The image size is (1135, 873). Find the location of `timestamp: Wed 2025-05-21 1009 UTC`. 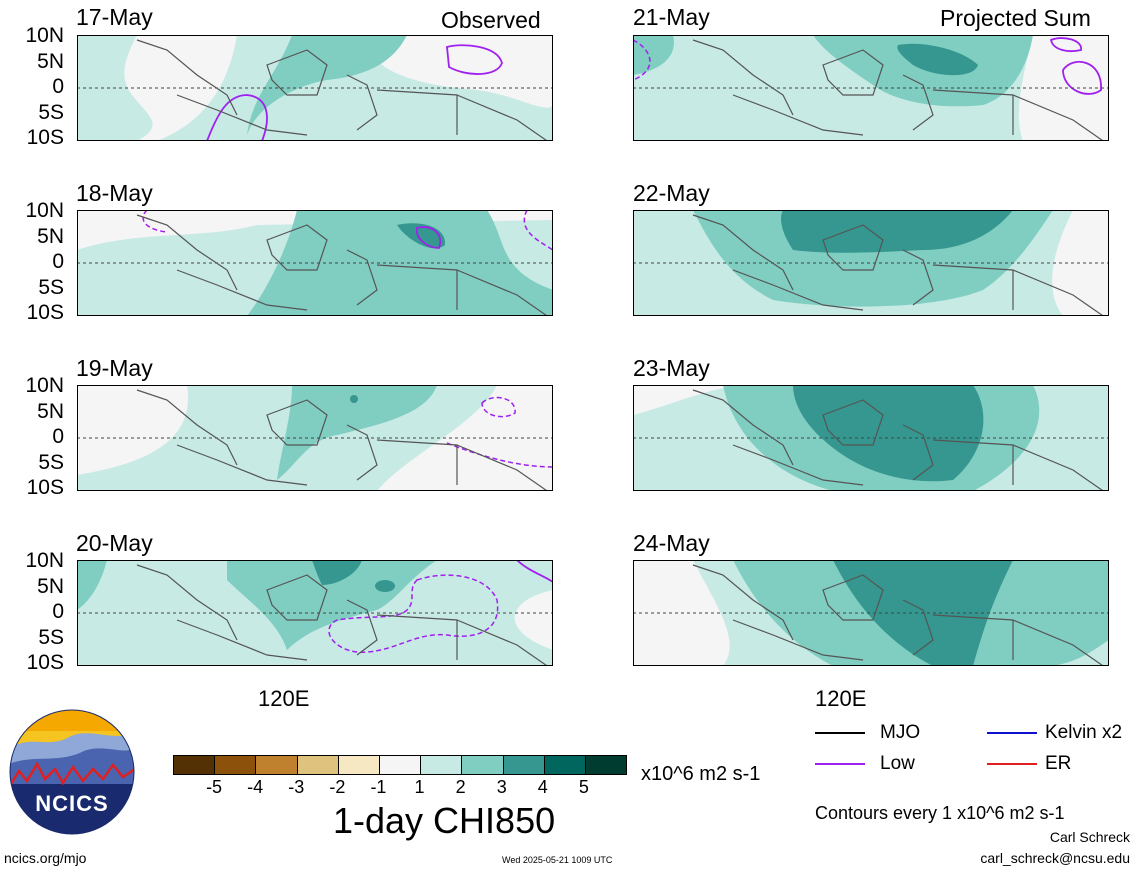

timestamp: Wed 2025-05-21 1009 UTC is located at coordinates (557, 860).